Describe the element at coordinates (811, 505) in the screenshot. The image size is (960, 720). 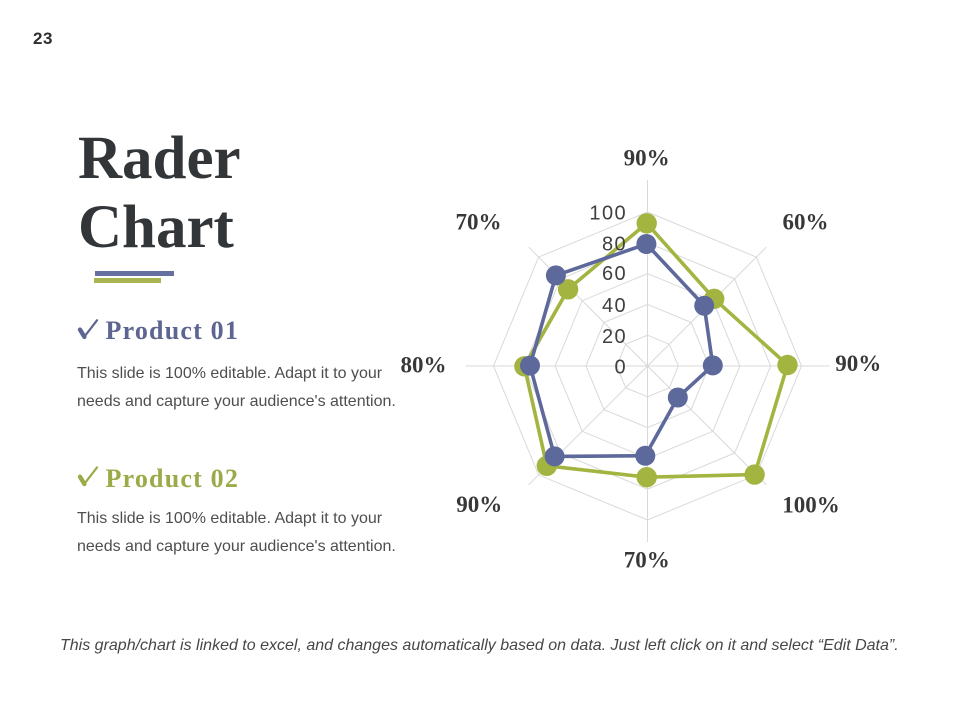
I see `svg-text: 100%` at that location.